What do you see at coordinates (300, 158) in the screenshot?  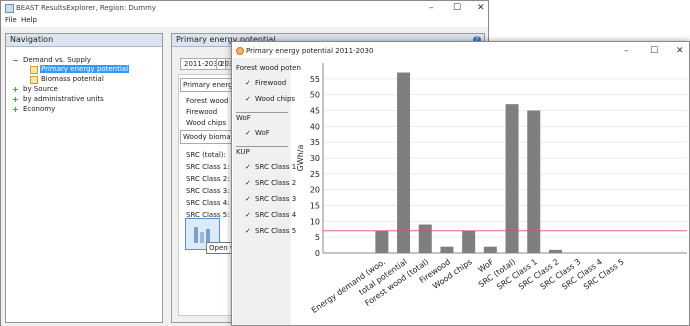 I see `y-axis-label: GWh/a` at bounding box center [300, 158].